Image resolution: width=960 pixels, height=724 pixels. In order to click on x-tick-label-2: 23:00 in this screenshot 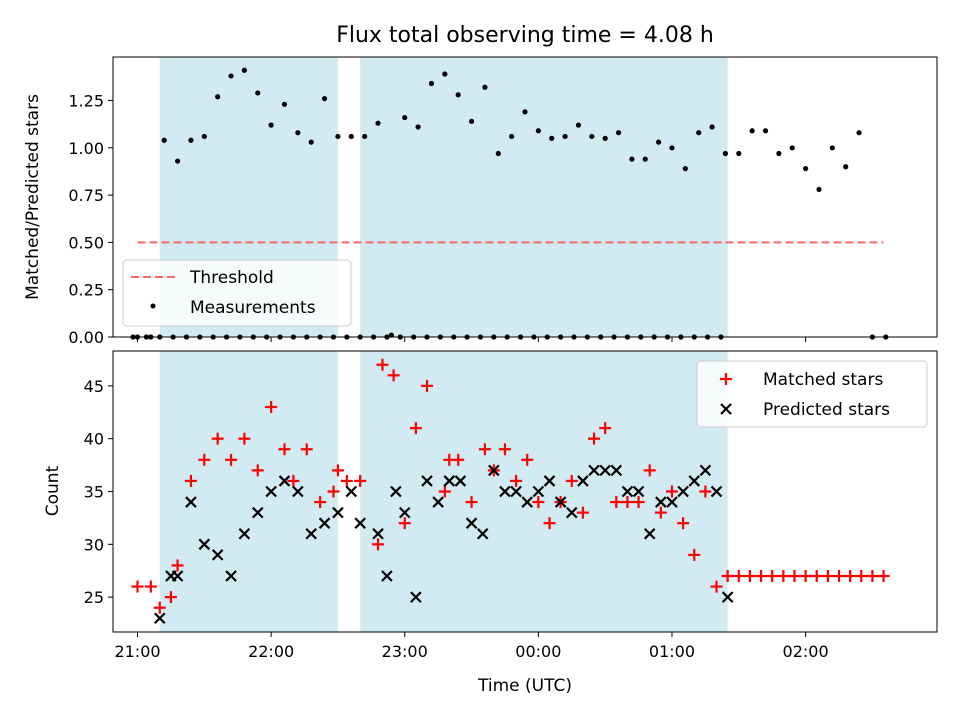, I will do `click(405, 651)`.